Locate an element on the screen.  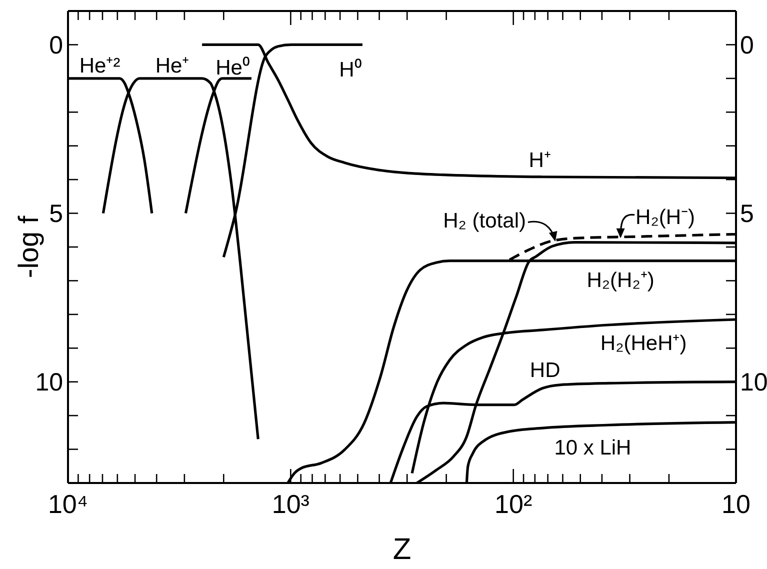
y-tick-label: 5 is located at coordinates (56, 214).